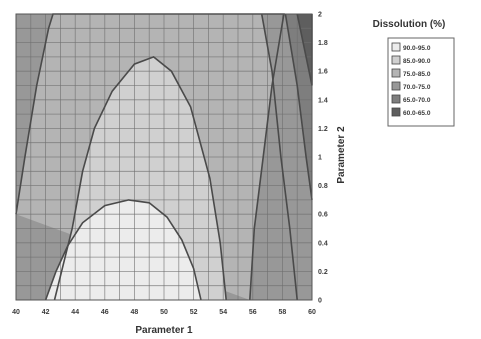 This screenshot has width=481, height=339. Describe the element at coordinates (323, 158) in the screenshot. I see `y-tick-labels: 0 0.2 0.4 0.6 0.8 1 1.2 1.4 1.6 1.8 2` at that location.